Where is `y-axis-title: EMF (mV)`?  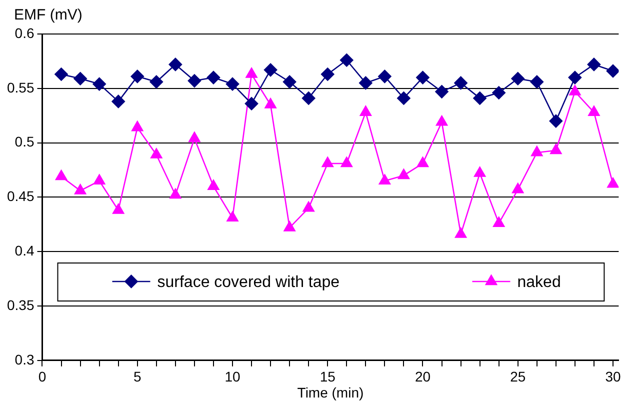 y-axis-title: EMF (mV) is located at coordinates (48, 15).